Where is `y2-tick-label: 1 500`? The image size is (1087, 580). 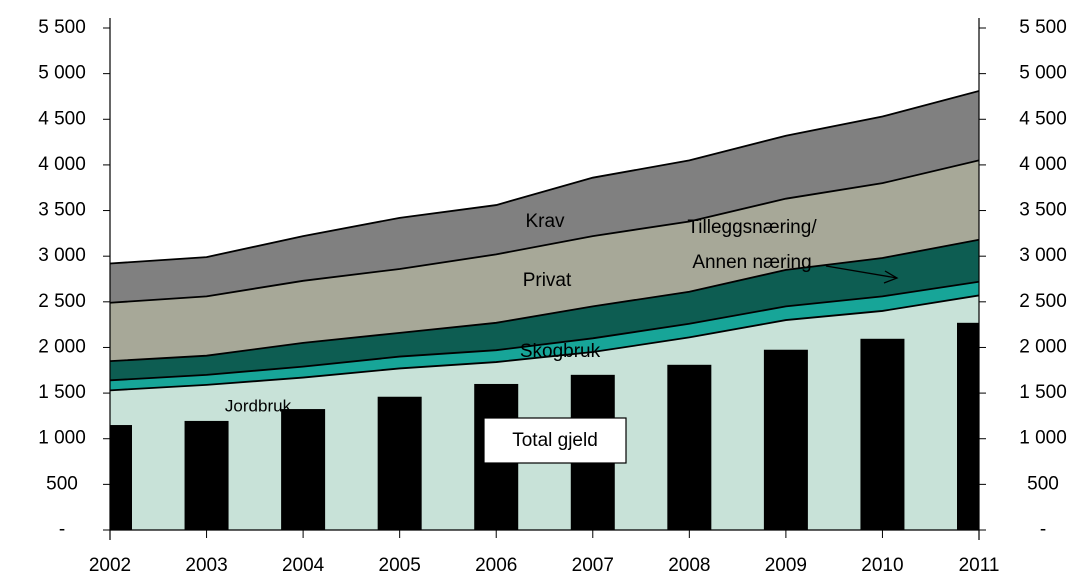 y2-tick-label: 1 500 is located at coordinates (1043, 392).